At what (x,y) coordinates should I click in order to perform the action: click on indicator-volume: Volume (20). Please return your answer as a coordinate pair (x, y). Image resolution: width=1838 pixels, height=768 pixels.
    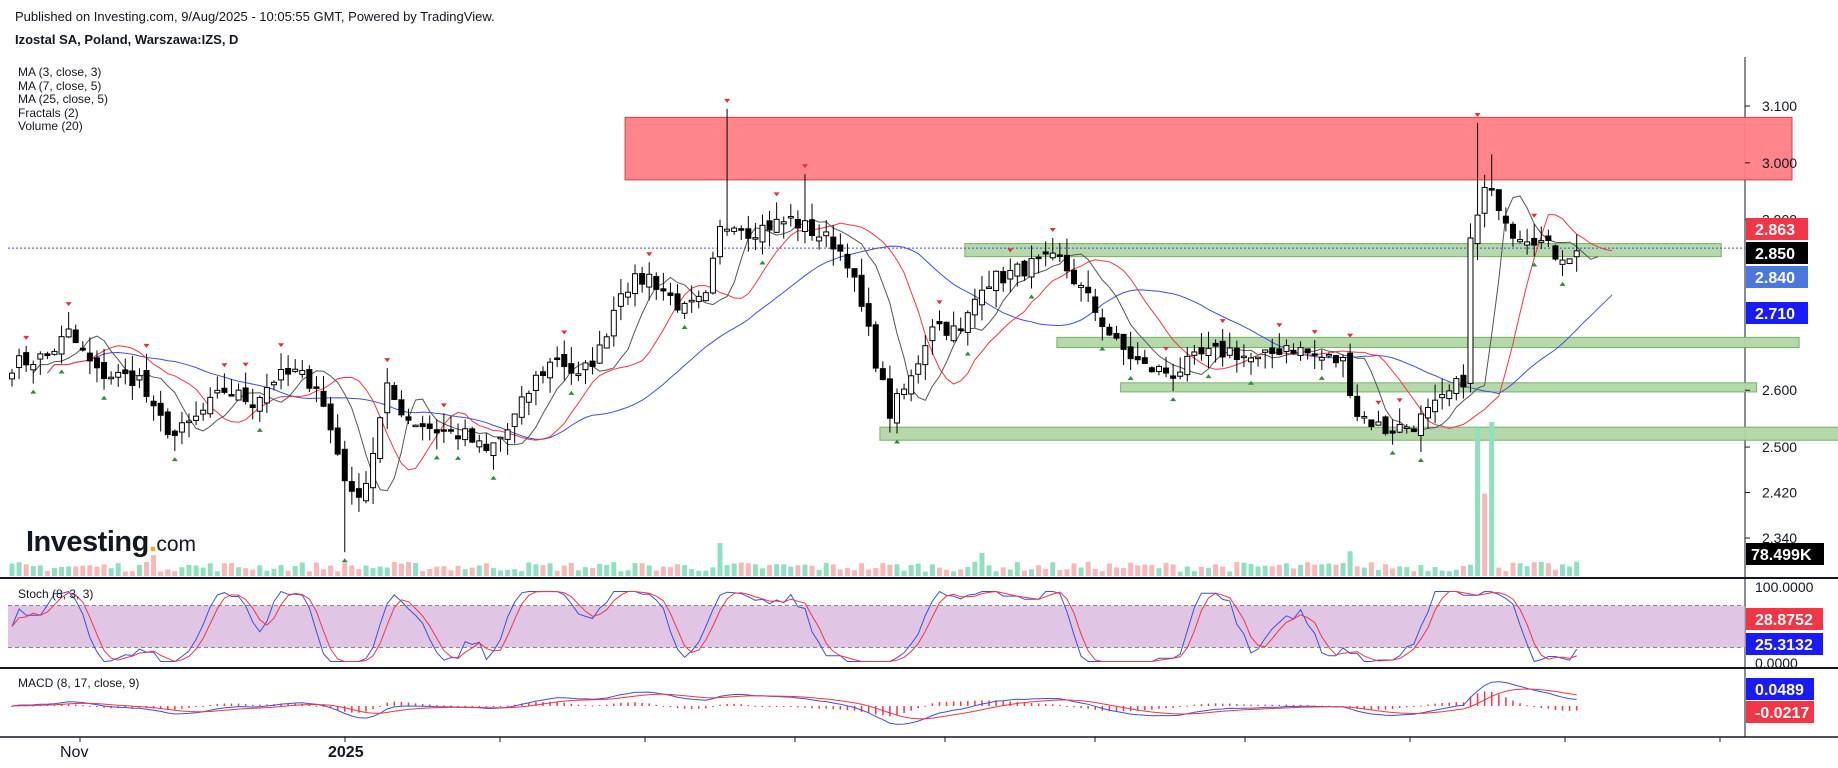
    Looking at the image, I should click on (50, 126).